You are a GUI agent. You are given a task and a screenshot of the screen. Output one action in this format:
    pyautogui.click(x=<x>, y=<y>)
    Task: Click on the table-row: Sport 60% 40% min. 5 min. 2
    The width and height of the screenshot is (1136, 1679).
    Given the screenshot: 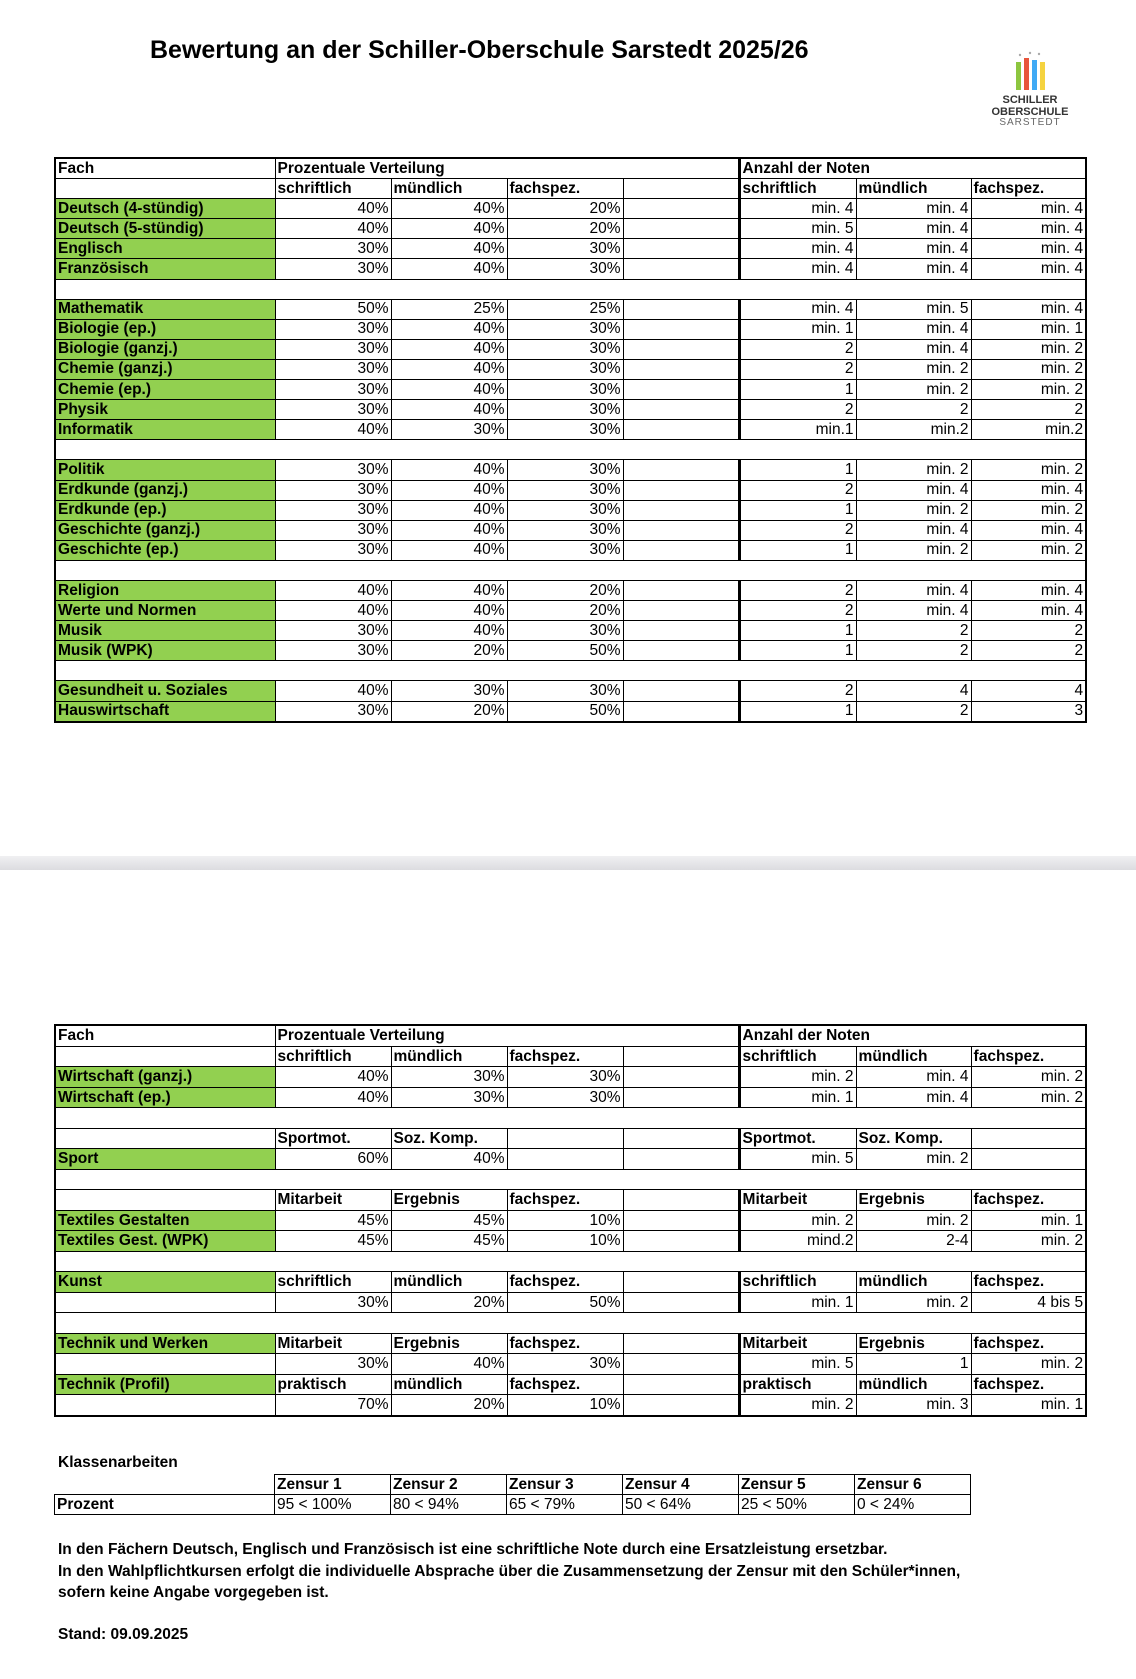 What is the action you would take?
    pyautogui.click(x=570, y=1159)
    